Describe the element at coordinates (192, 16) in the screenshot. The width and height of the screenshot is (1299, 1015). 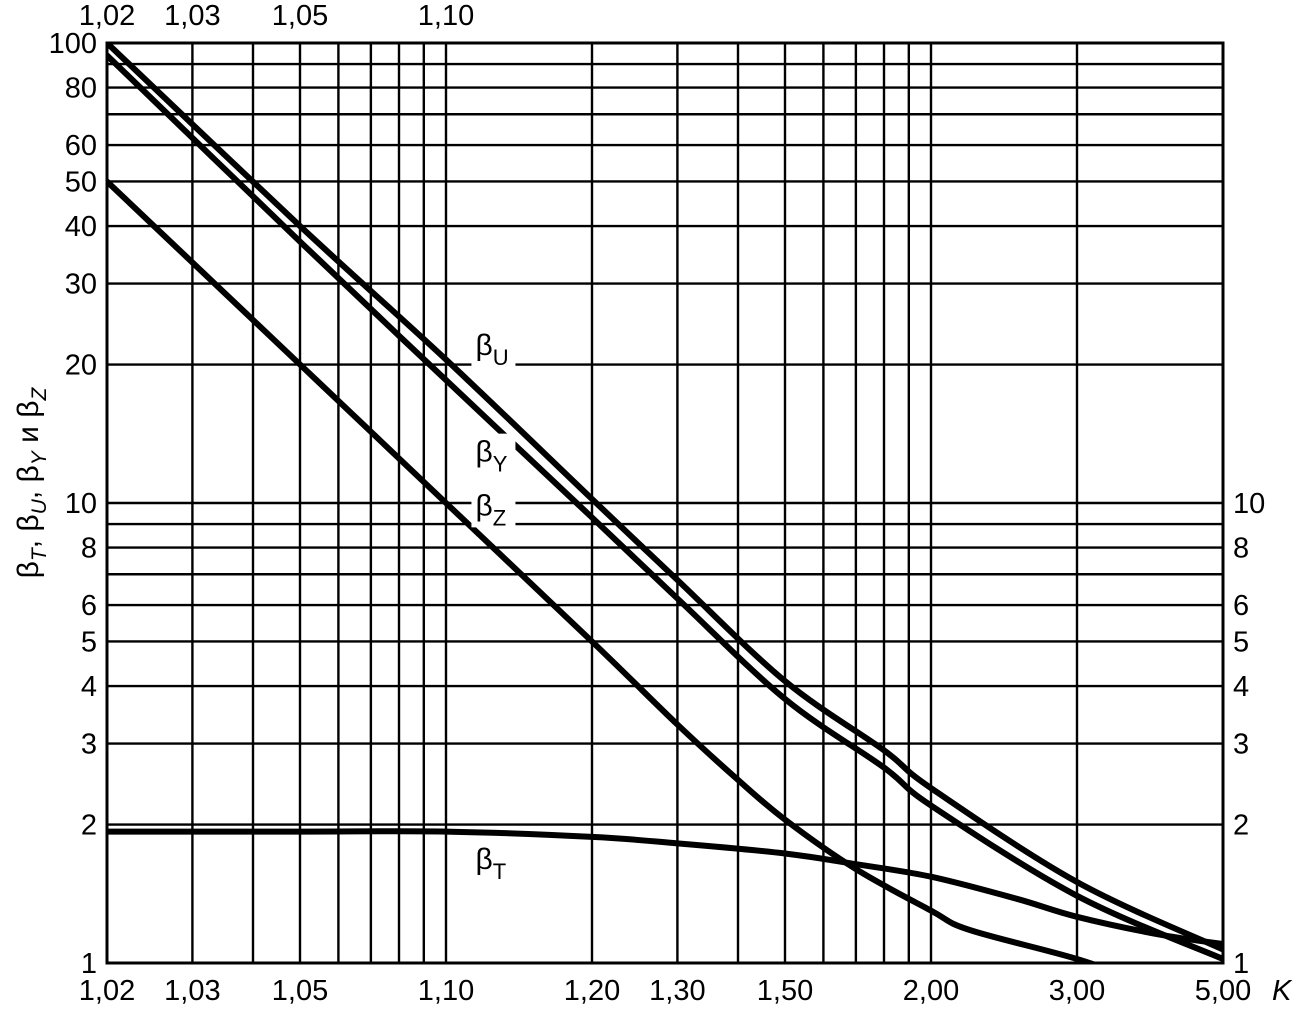
I see `x-tick-label-top: 1,03` at that location.